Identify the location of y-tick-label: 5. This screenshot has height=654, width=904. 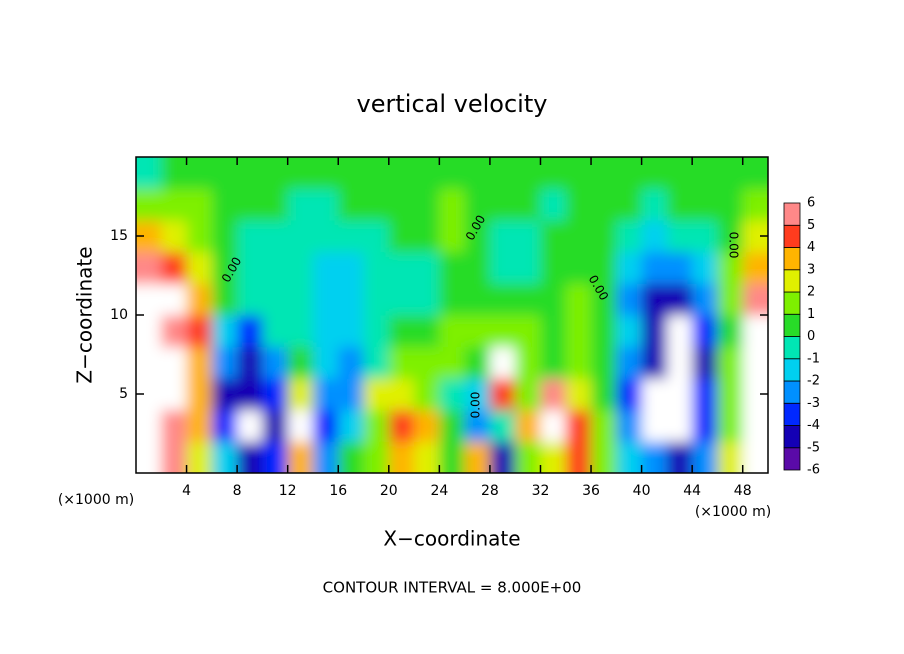
(123, 394).